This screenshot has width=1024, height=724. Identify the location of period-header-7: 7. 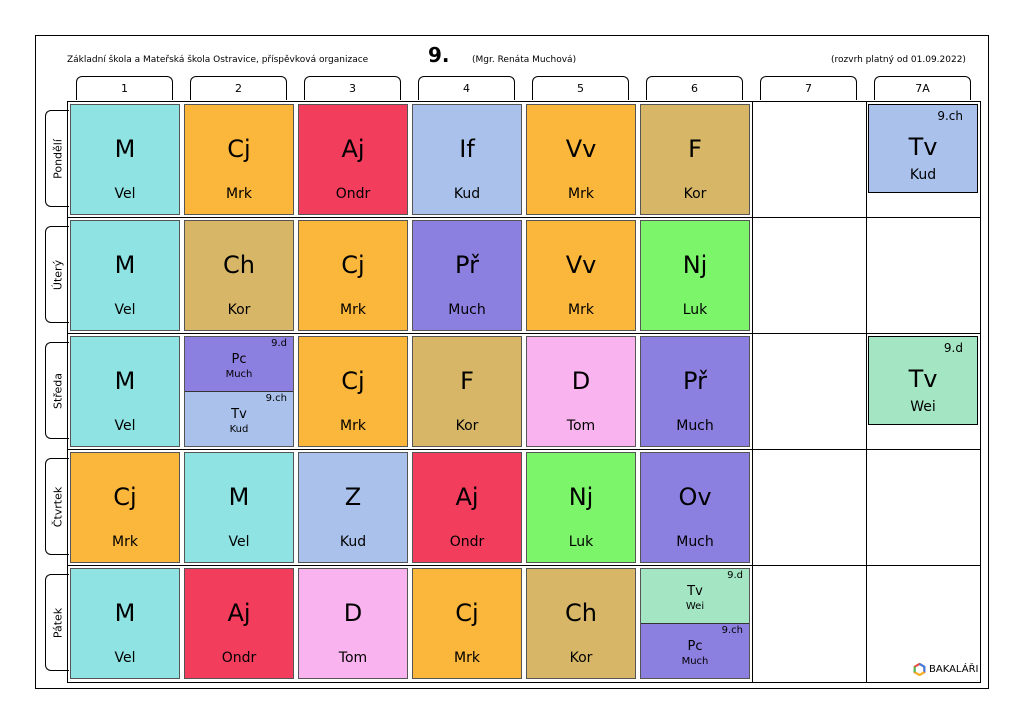
(808, 88).